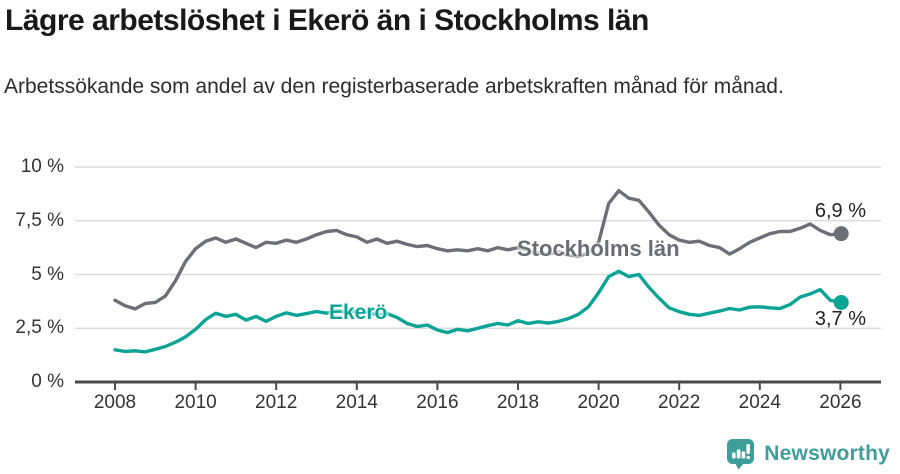 Image resolution: width=900 pixels, height=474 pixels. I want to click on x-axis-tick-label: 2014, so click(356, 402).